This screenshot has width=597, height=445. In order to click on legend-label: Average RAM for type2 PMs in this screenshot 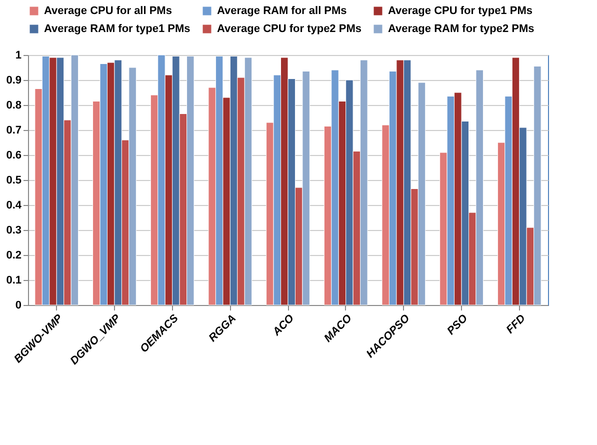, I will do `click(461, 29)`.